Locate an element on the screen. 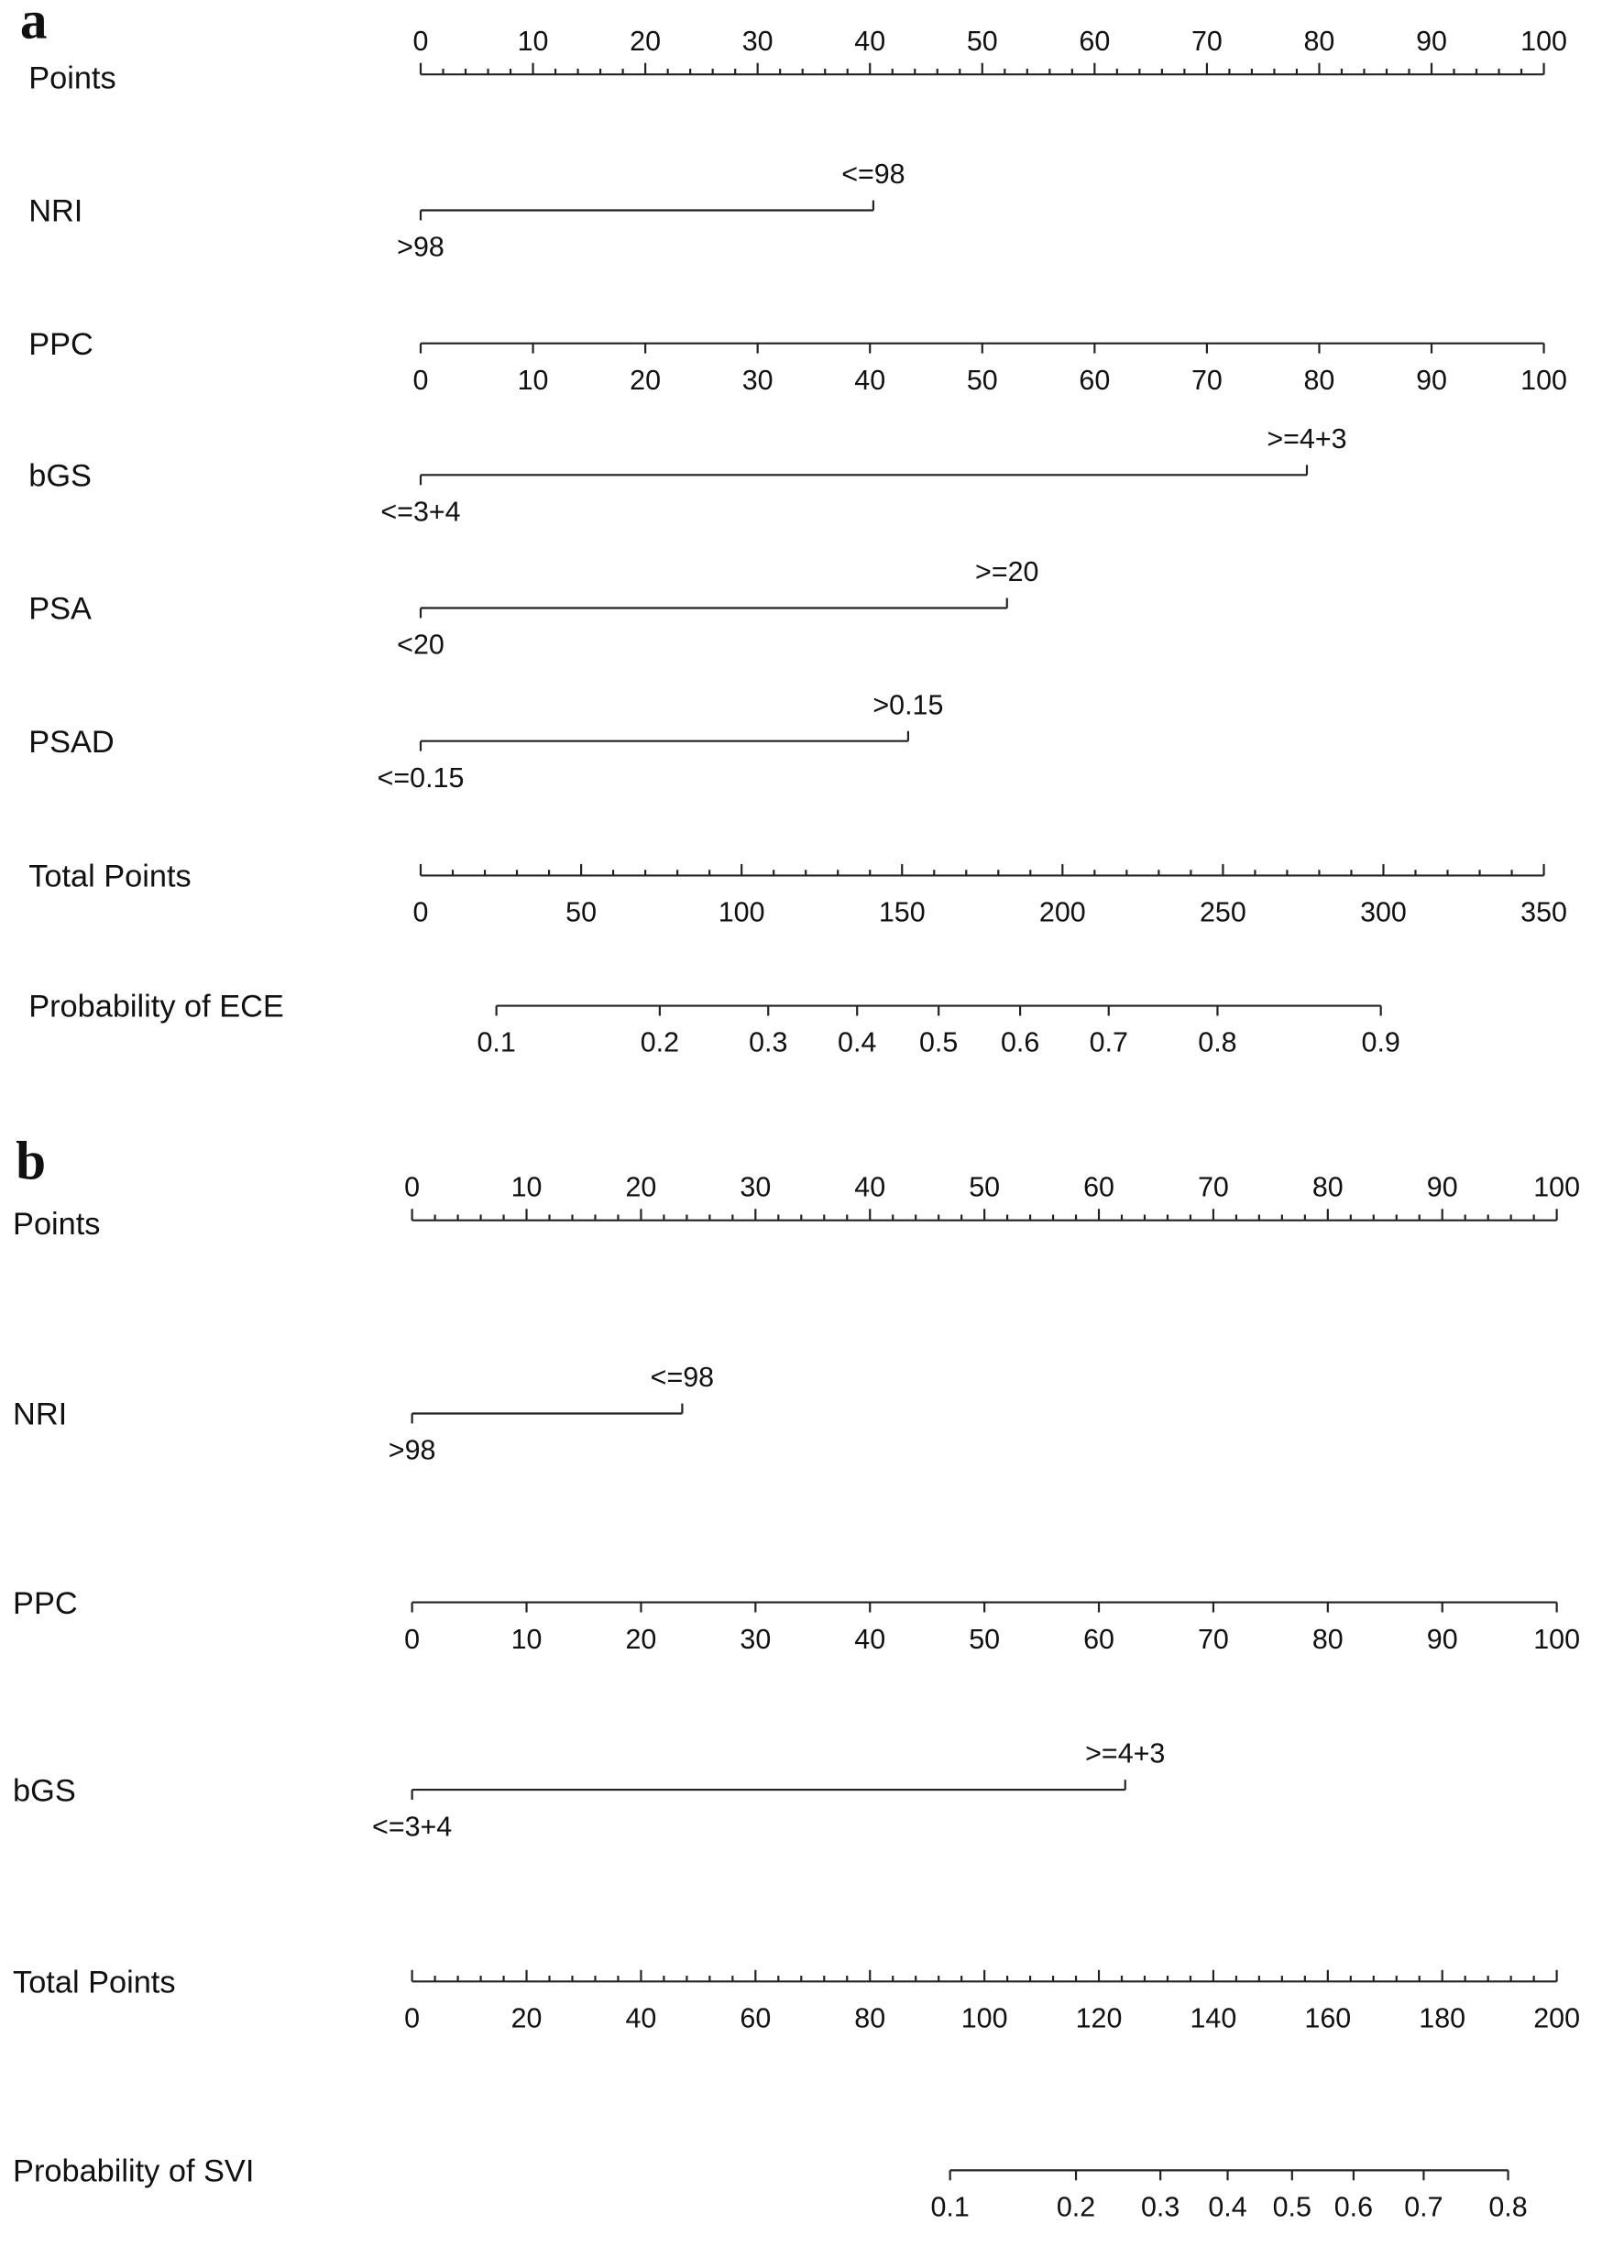  tick-label: 160 is located at coordinates (1327, 2017).